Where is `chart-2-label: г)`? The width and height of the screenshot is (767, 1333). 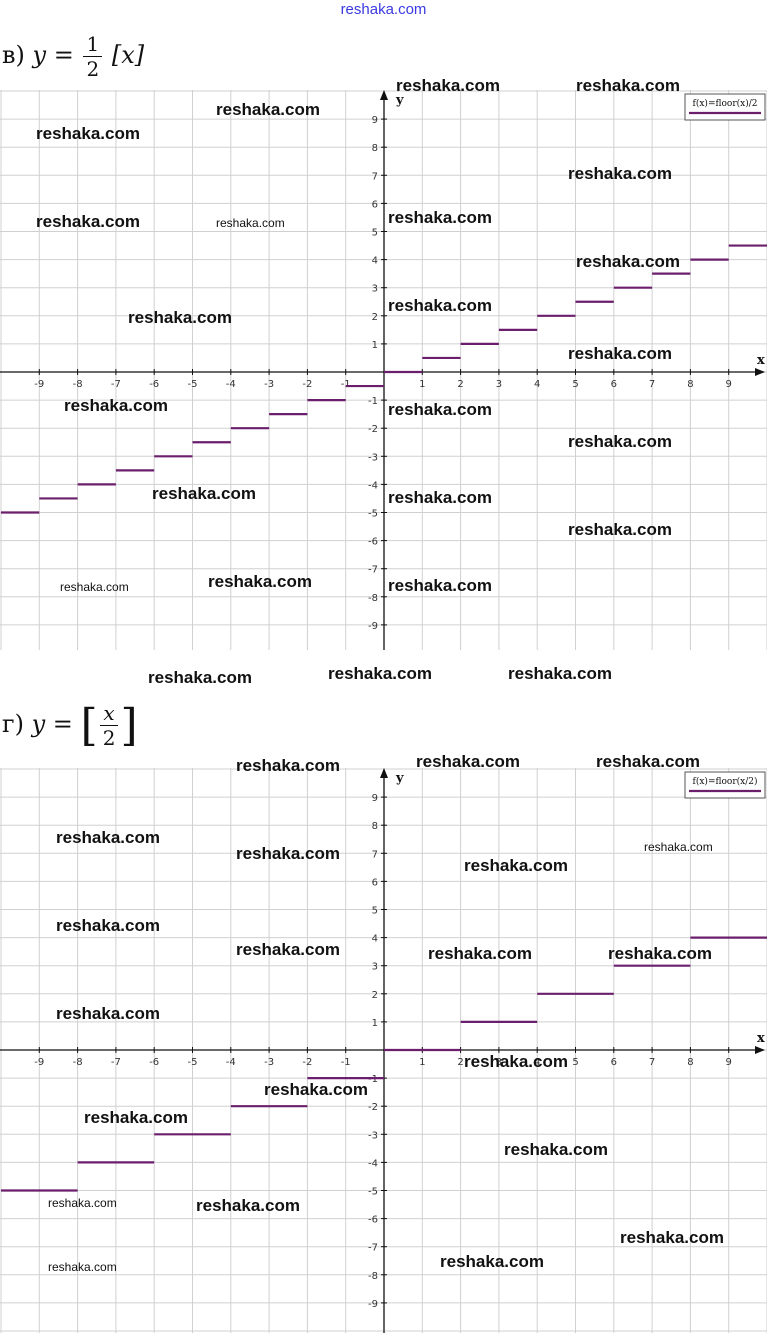 chart-2-label: г) is located at coordinates (13, 724).